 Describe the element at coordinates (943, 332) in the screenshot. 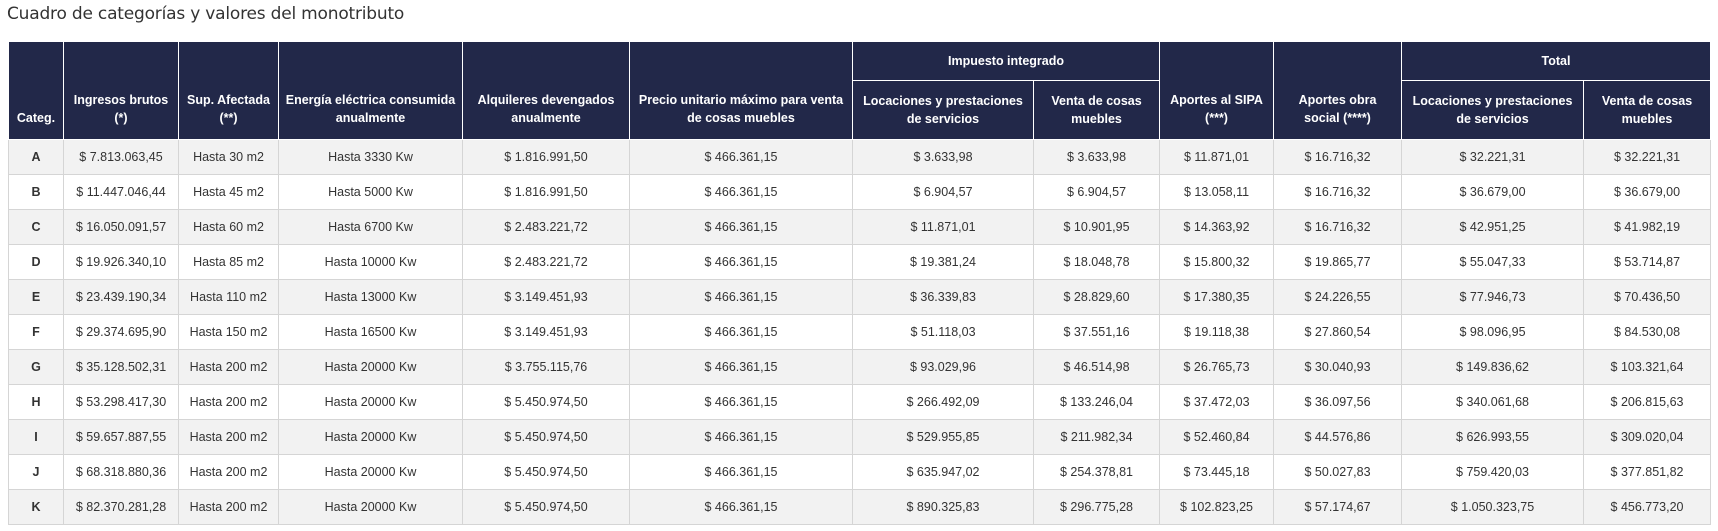

I see `cell-impuesto-servicios: $ 51.118,03` at that location.